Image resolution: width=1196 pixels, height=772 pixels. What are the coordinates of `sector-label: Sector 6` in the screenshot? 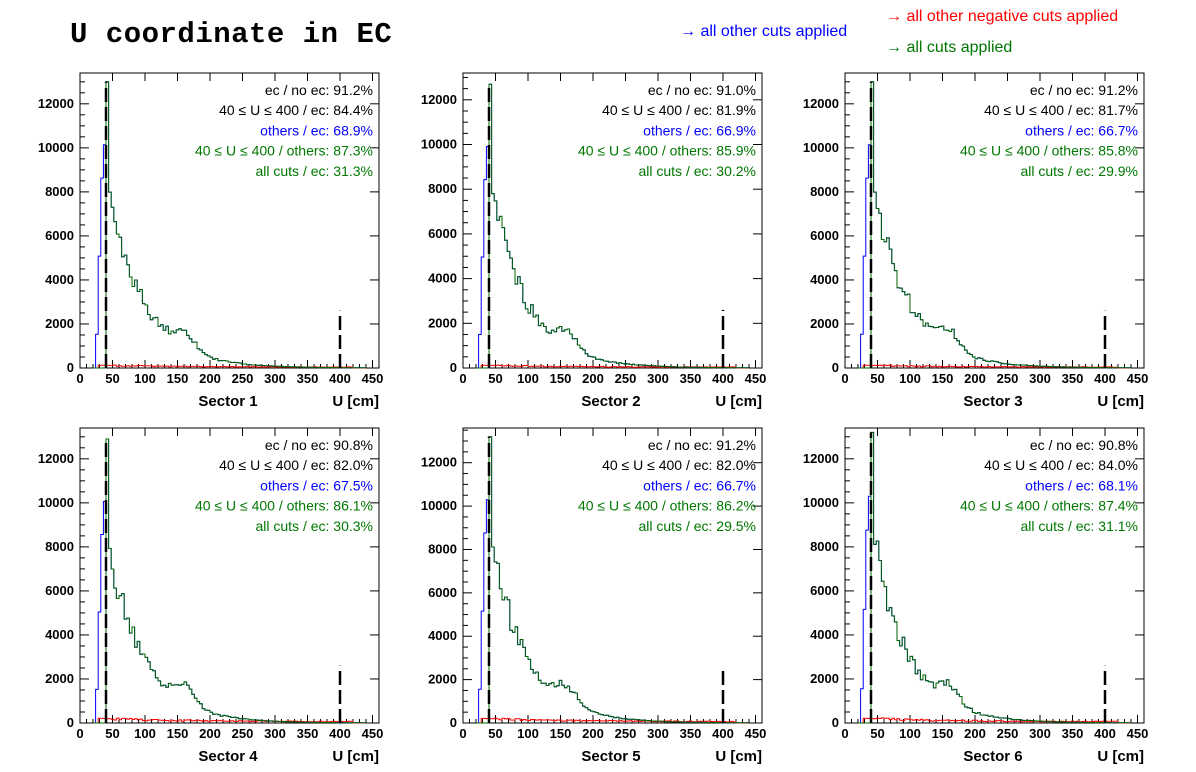 It's located at (992, 756).